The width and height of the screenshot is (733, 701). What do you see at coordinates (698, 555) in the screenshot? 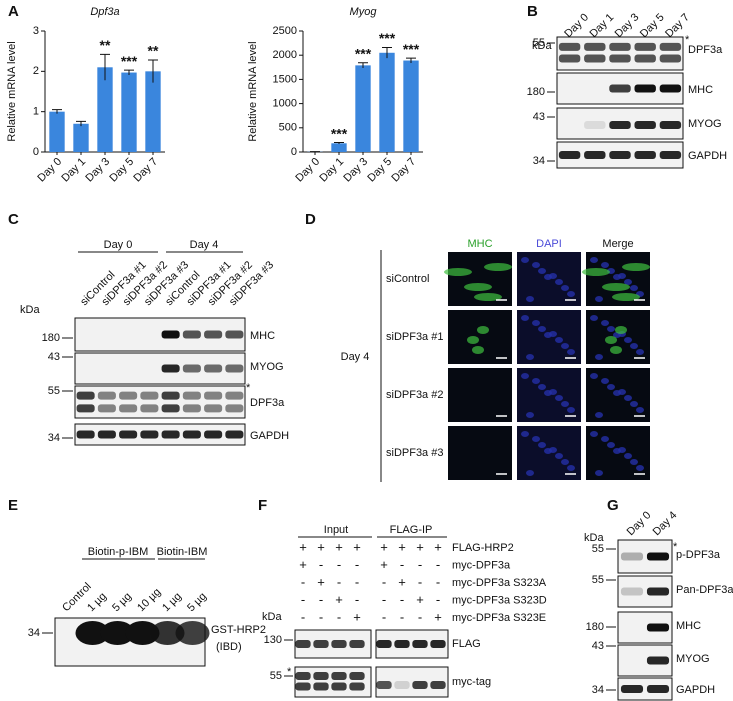
I see `blot-label: p-DPF3a` at bounding box center [698, 555].